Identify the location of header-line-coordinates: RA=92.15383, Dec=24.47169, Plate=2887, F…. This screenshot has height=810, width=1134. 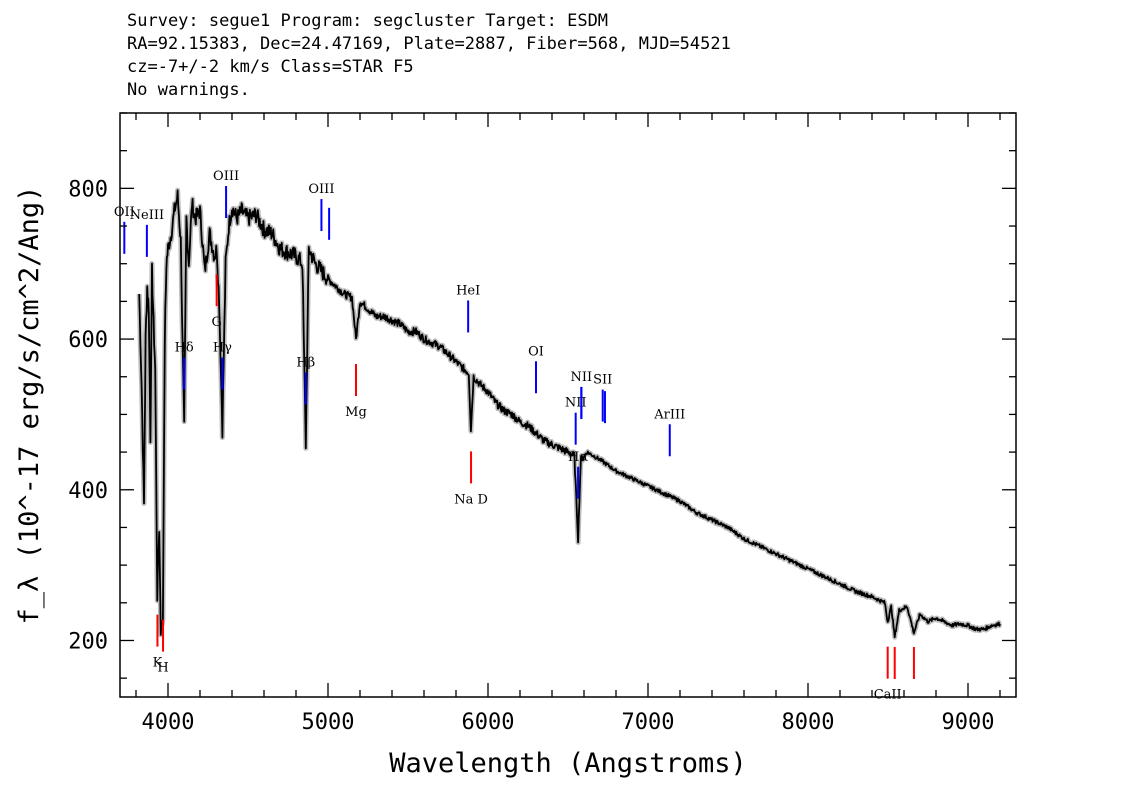
(429, 44).